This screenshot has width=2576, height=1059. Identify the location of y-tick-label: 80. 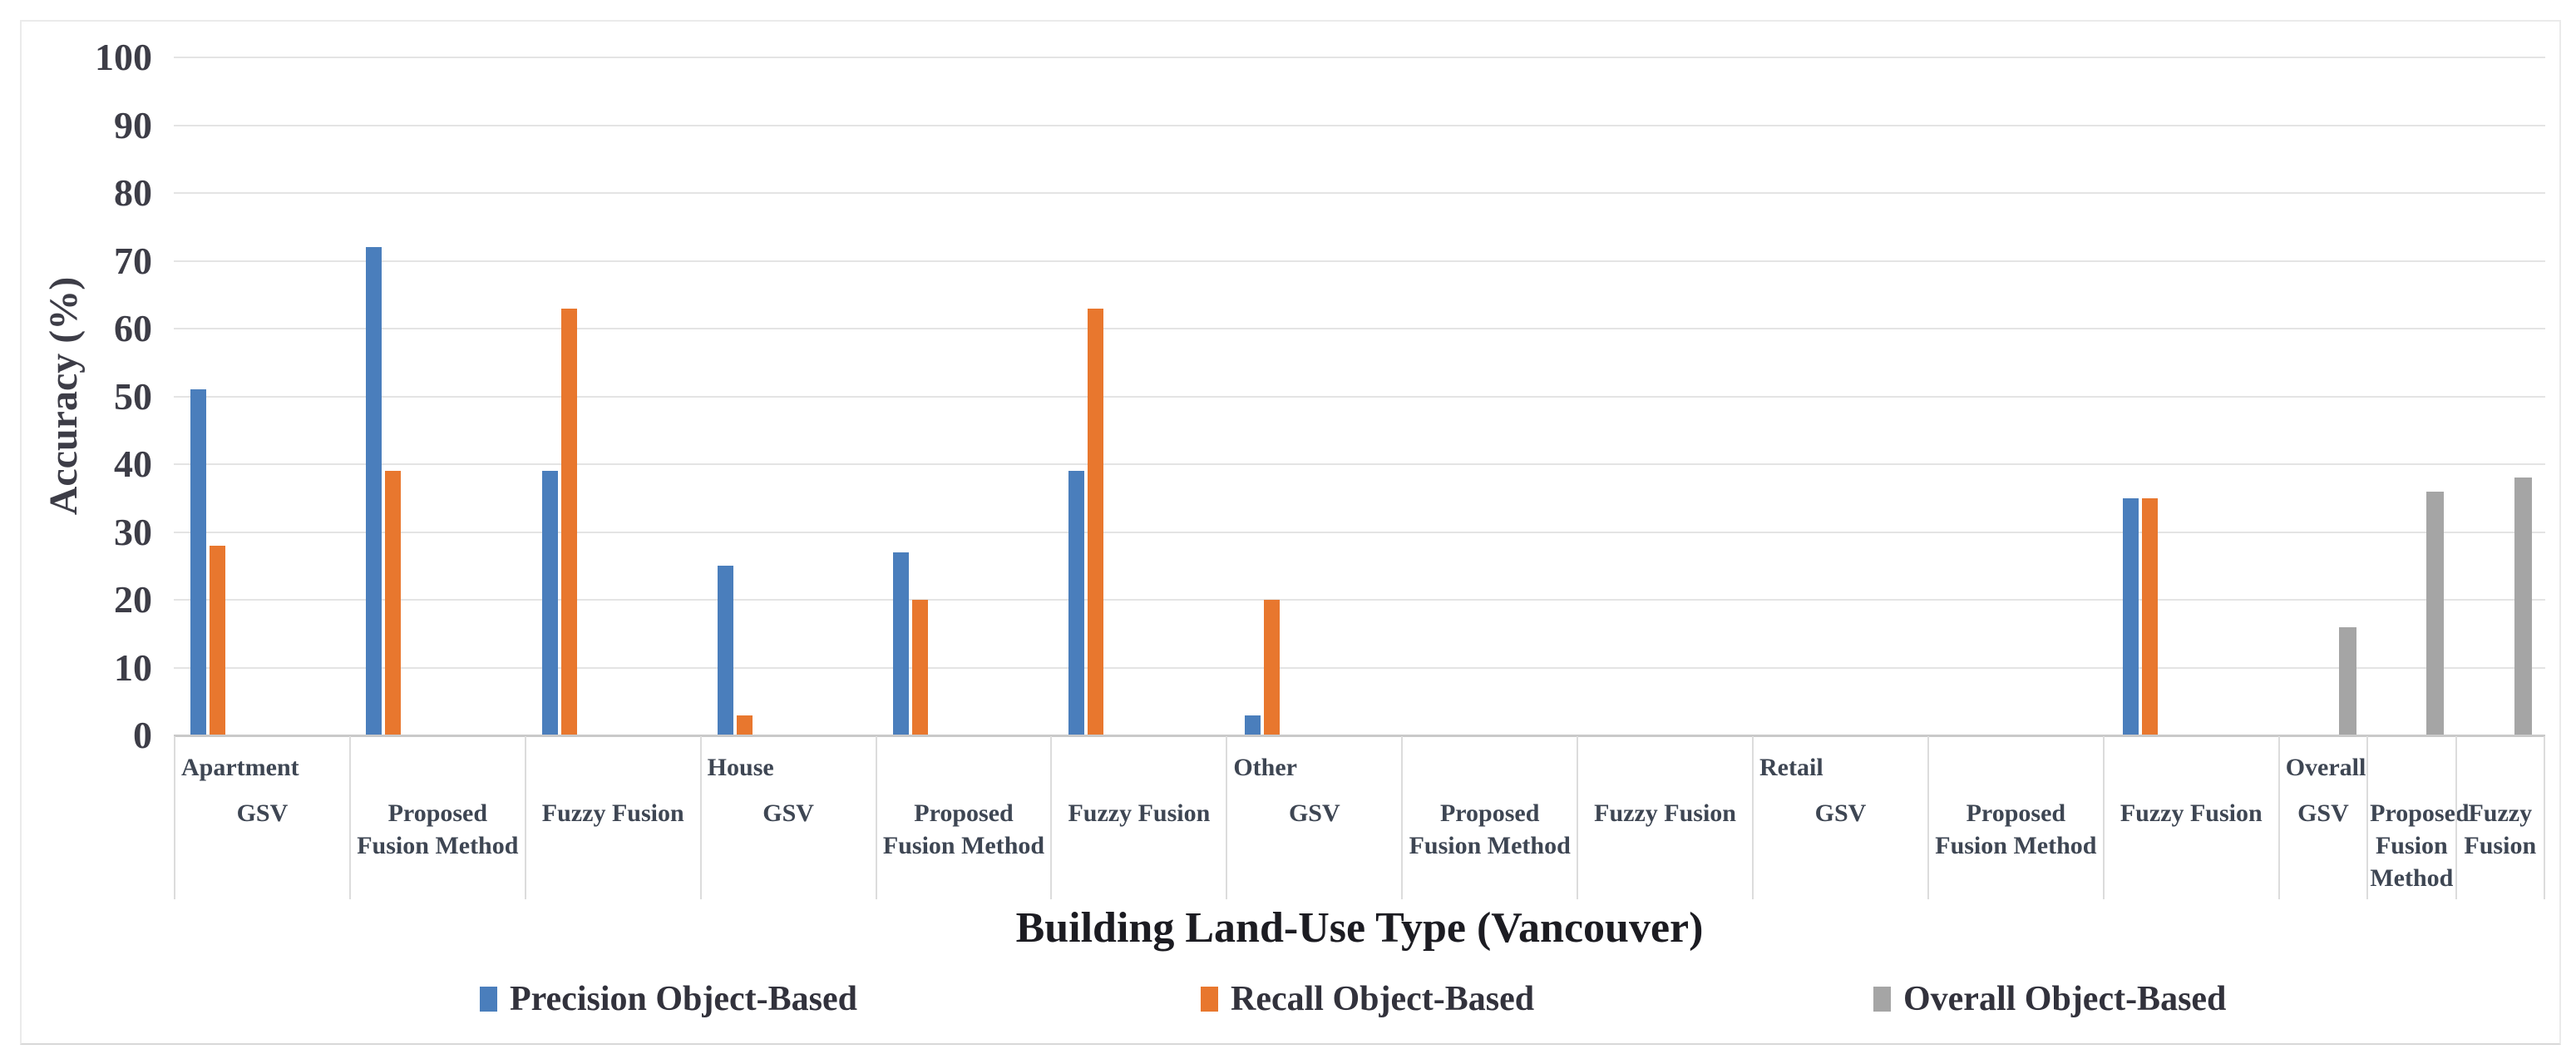
(133, 192).